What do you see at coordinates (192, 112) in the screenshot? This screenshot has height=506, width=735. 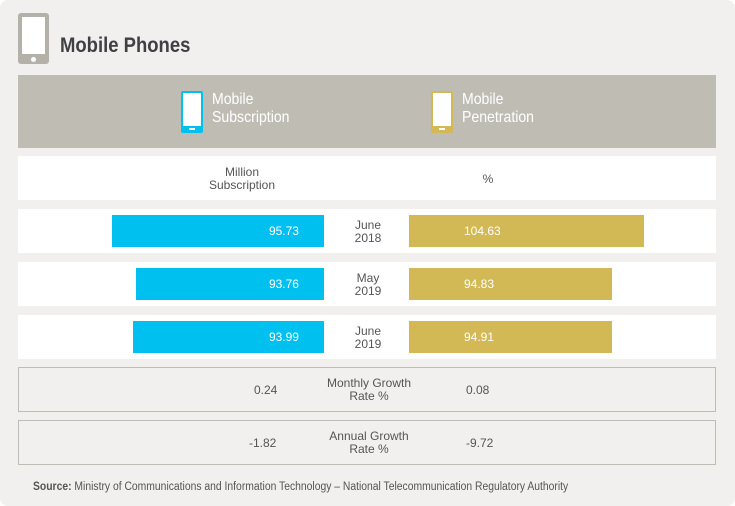 I see `blue-phone-icon` at bounding box center [192, 112].